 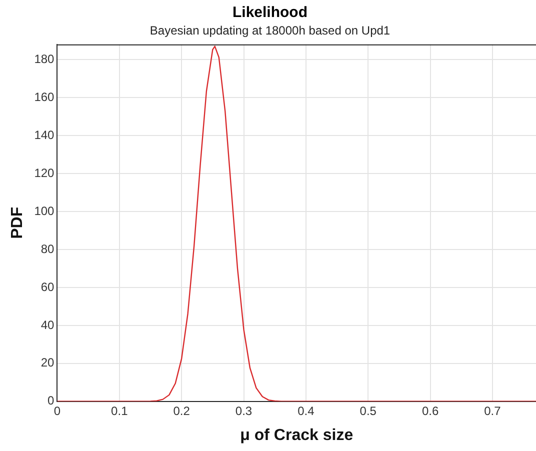 I want to click on y-tick-label: 140, so click(x=44, y=135).